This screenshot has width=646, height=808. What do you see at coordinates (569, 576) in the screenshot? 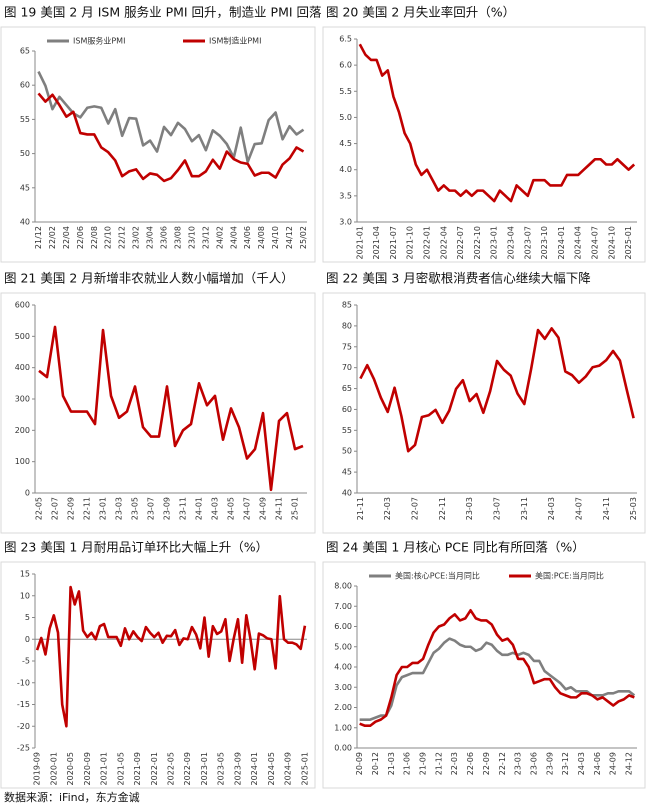
I see `legend-label: 美国:PCE:当月同比` at bounding box center [569, 576].